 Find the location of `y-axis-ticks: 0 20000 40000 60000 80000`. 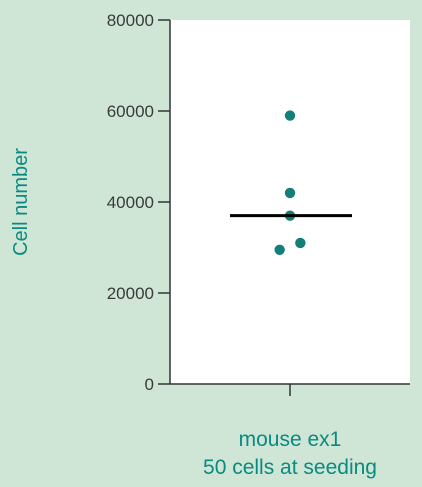

y-axis-ticks: 0 20000 40000 60000 80000 is located at coordinates (138, 202).